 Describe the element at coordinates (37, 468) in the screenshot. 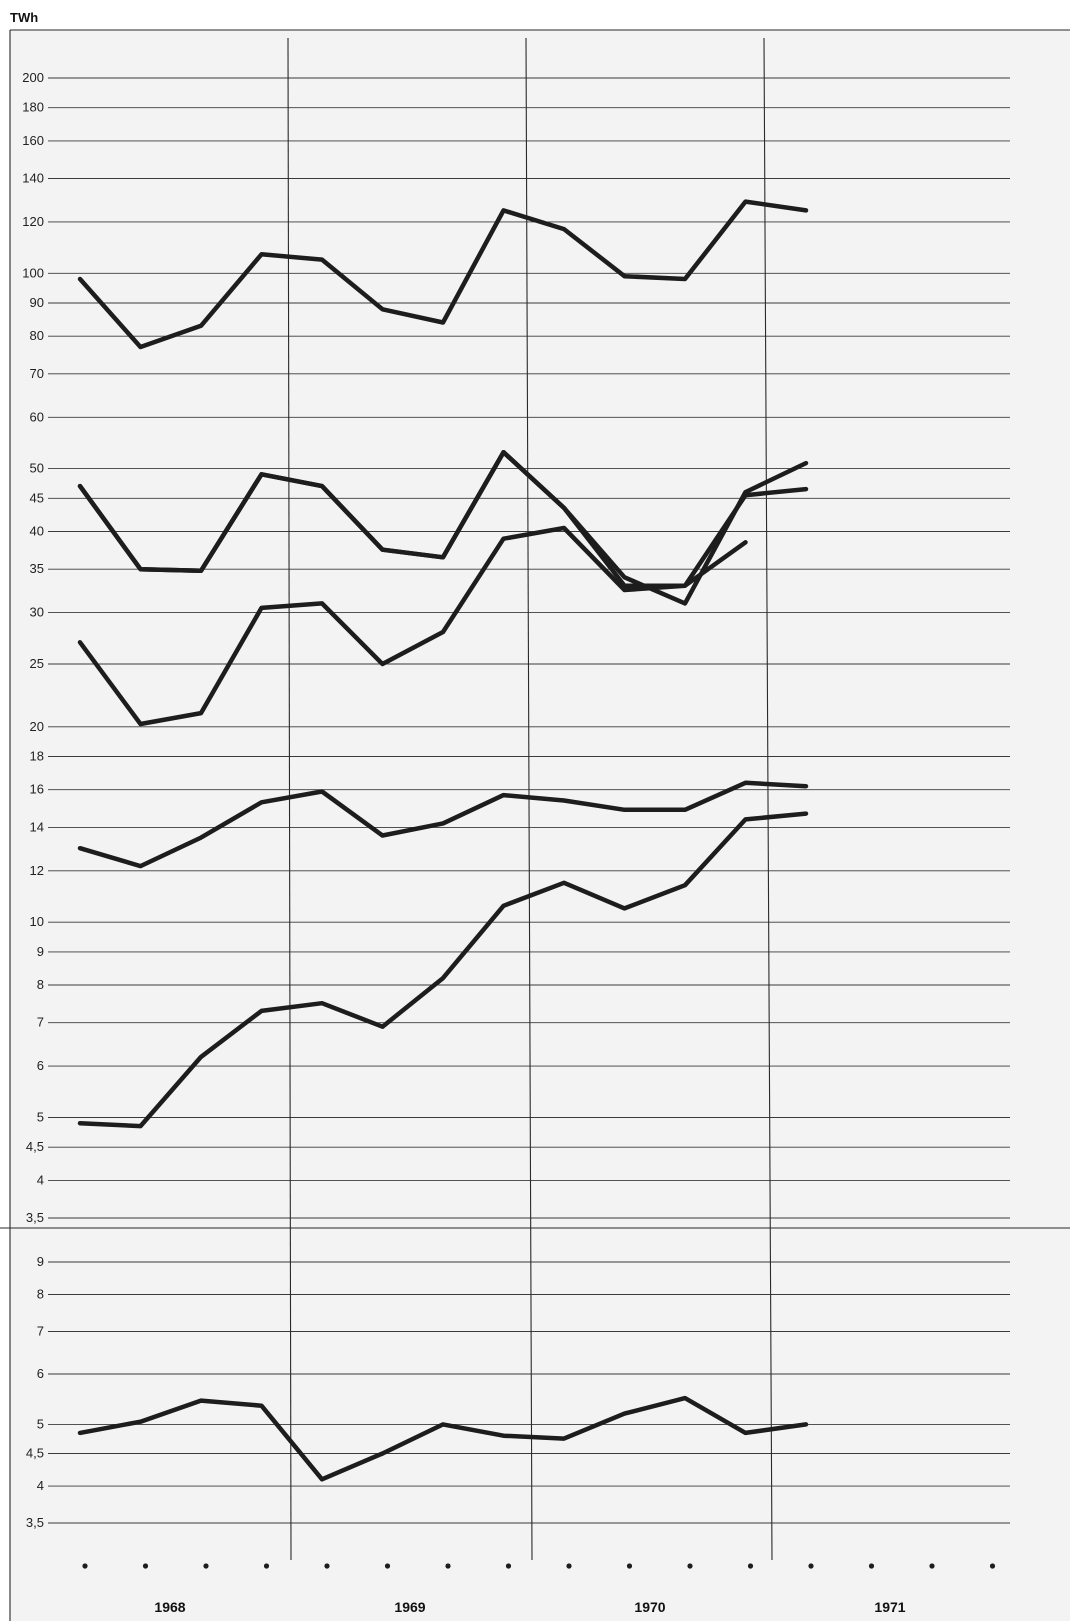

I see `top-y-tick-label: 50` at that location.